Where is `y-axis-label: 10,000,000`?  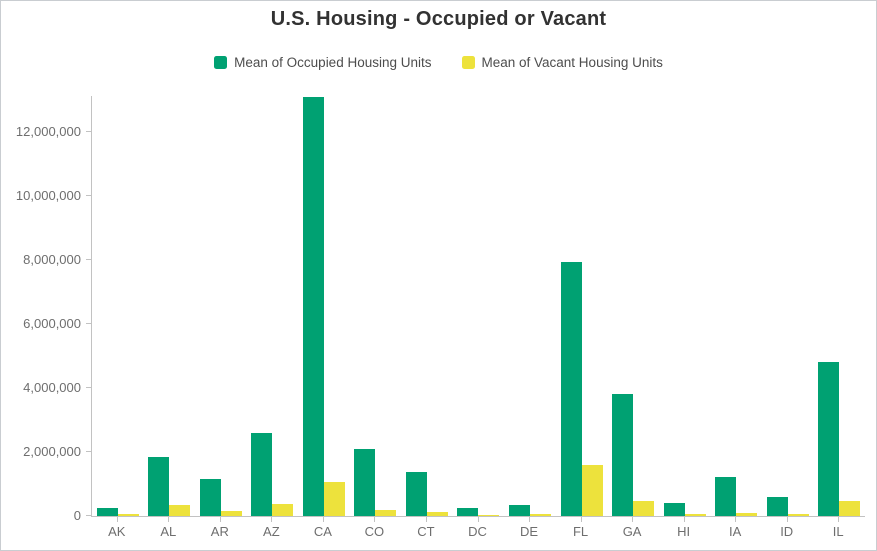
y-axis-label: 10,000,000 is located at coordinates (48, 195).